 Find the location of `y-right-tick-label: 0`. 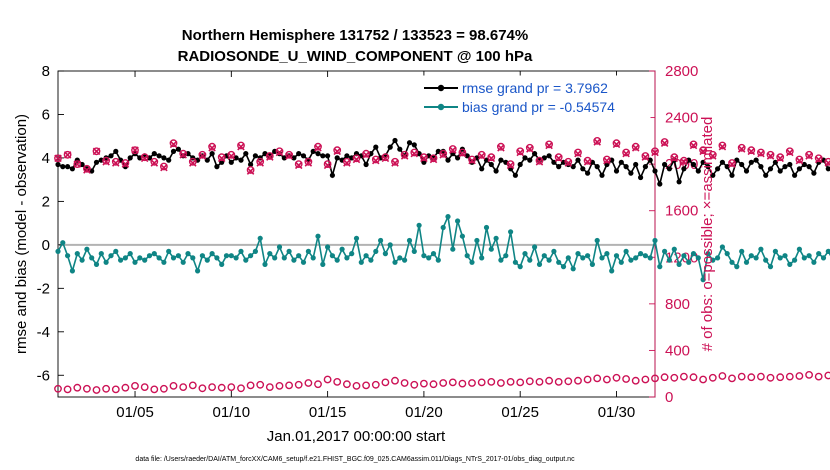

y-right-tick-label: 0 is located at coordinates (669, 397).